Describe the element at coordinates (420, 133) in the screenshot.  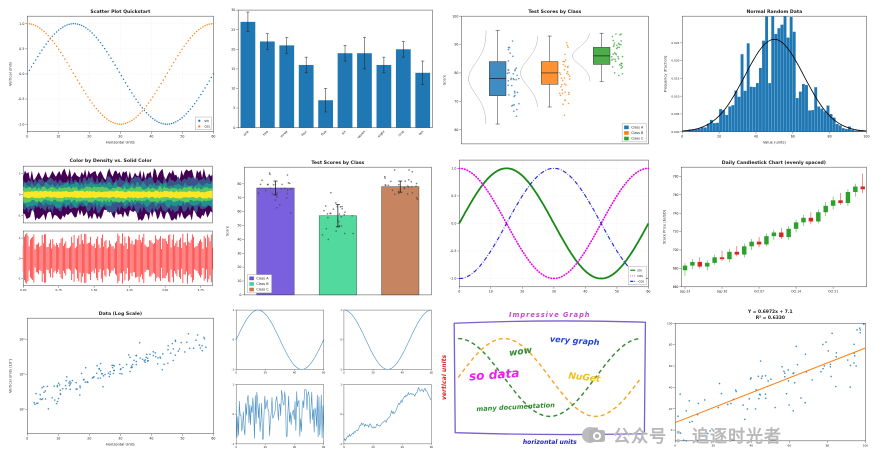
I see `svg-text: ten` at that location.